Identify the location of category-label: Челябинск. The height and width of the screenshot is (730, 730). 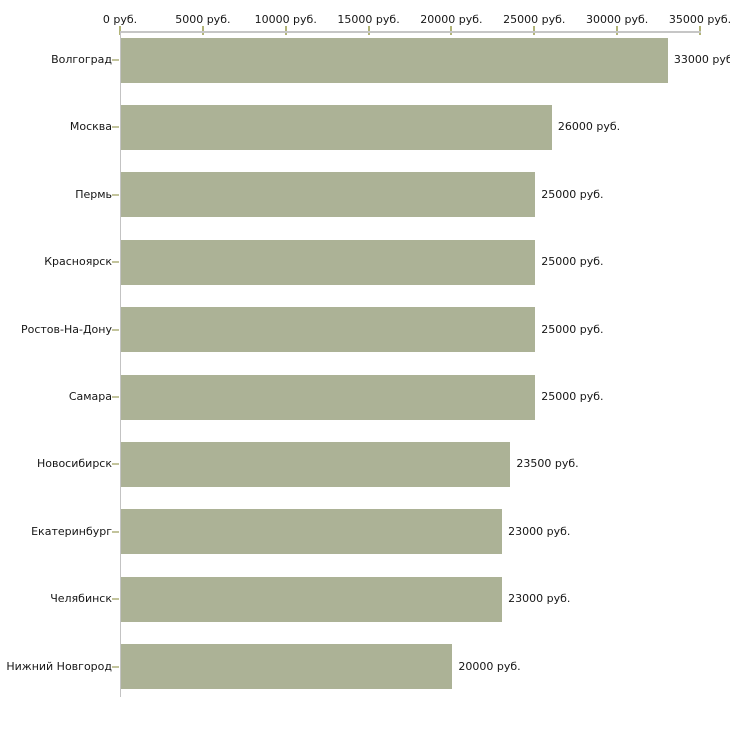
(81, 599).